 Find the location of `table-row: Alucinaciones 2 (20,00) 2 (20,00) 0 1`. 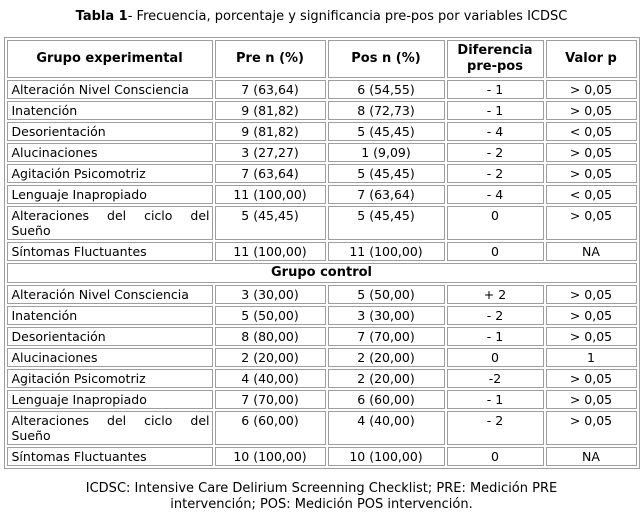

table-row: Alucinaciones 2 (20,00) 2 (20,00) 0 1 is located at coordinates (321, 357).